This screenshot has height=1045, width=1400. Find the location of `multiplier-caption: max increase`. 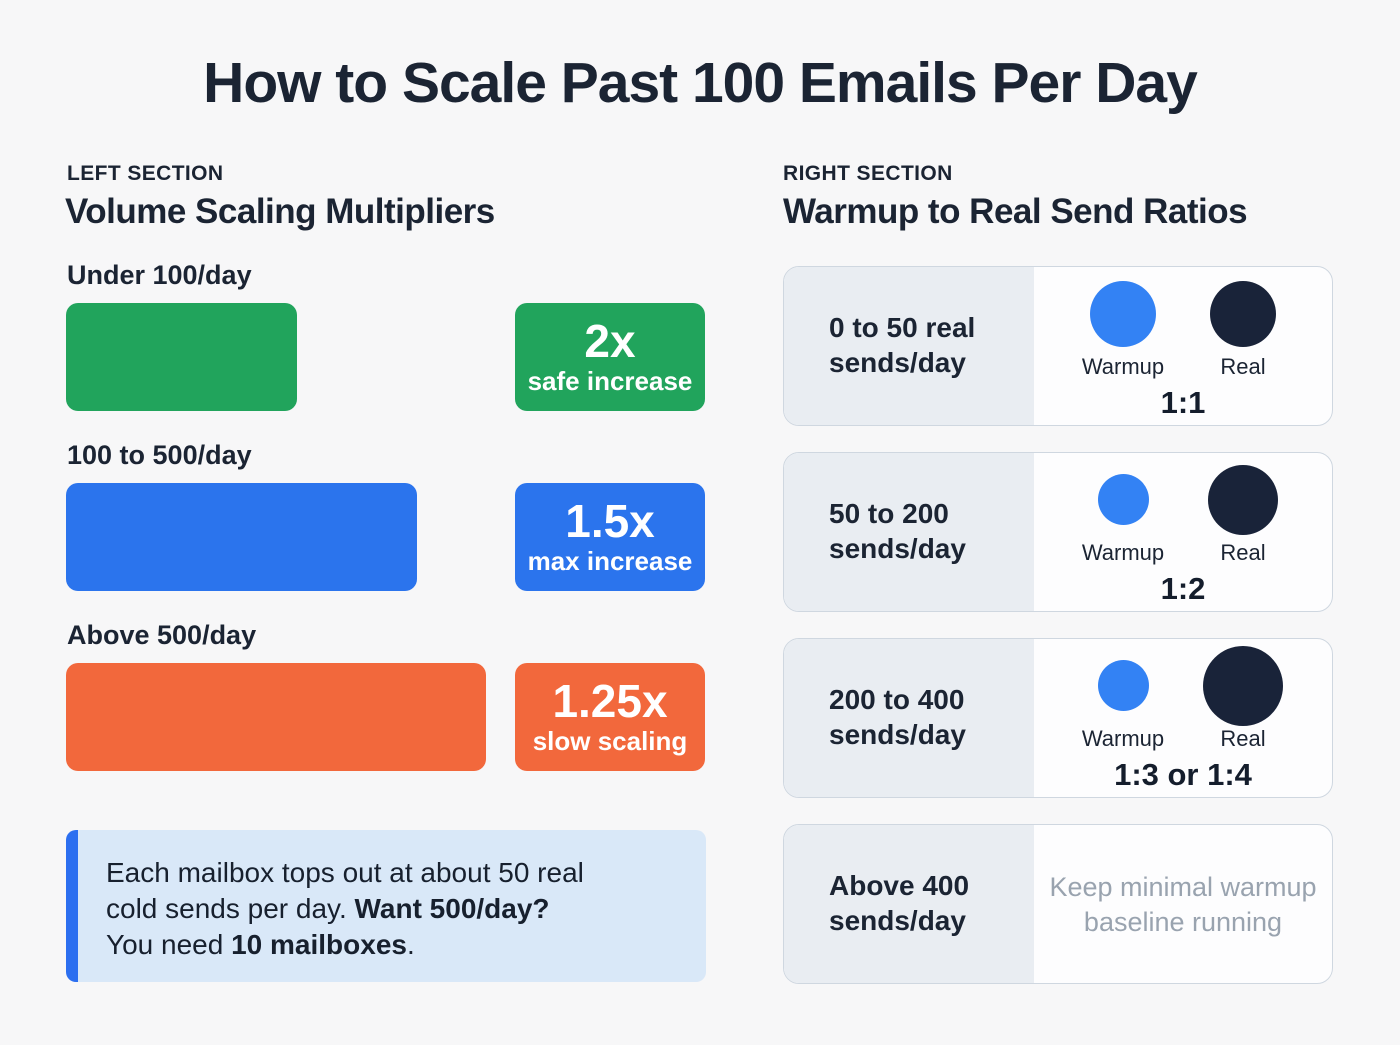

multiplier-caption: max increase is located at coordinates (610, 561).